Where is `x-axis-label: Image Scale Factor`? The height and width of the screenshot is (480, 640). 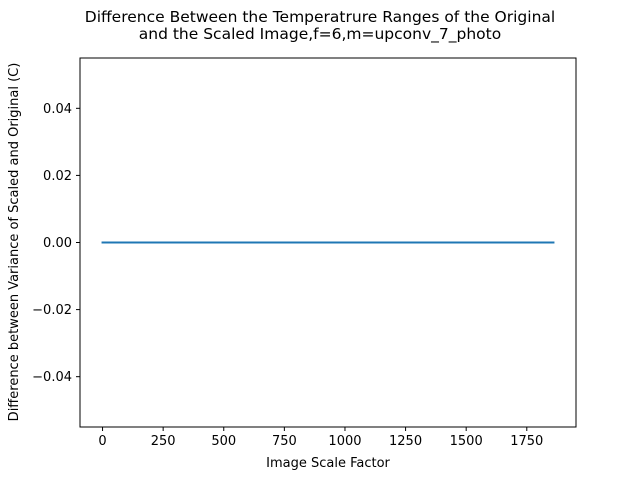 x-axis-label: Image Scale Factor is located at coordinates (328, 463).